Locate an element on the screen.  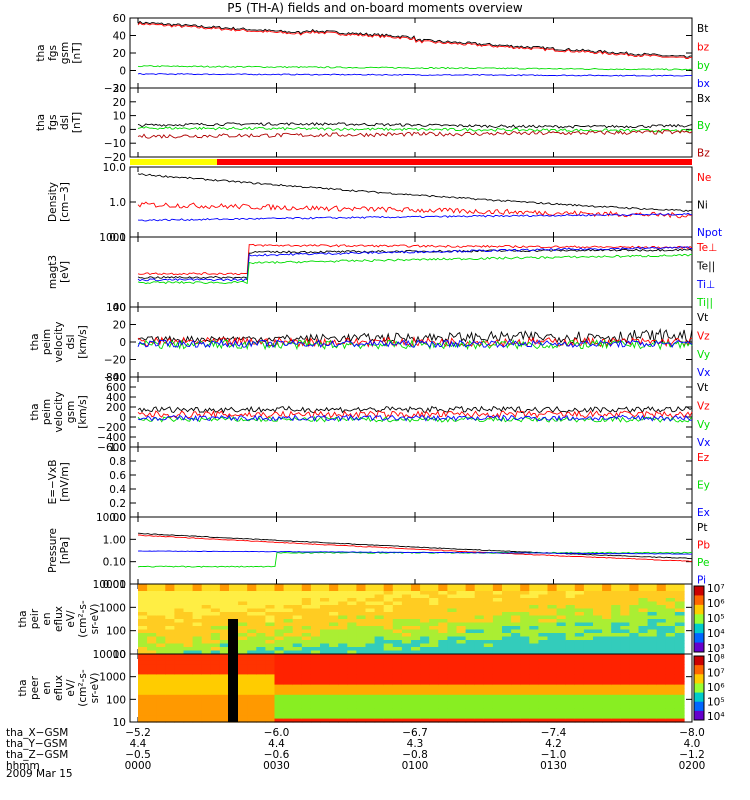
legend-bz: bz is located at coordinates (703, 47).